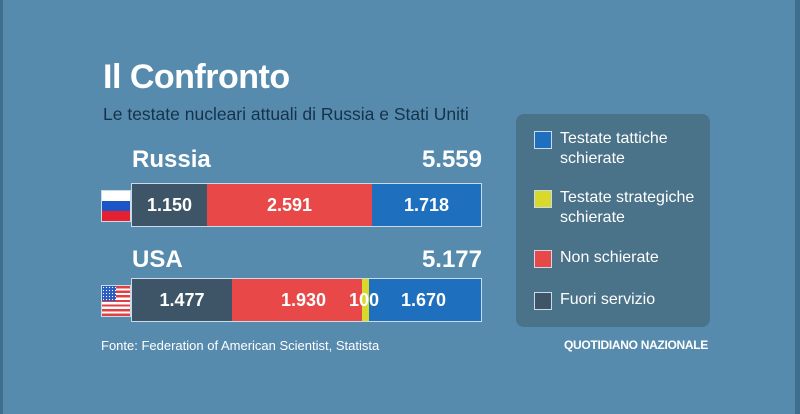  Describe the element at coordinates (614, 148) in the screenshot. I see `legend-label: Testate tattiche schierate` at that location.